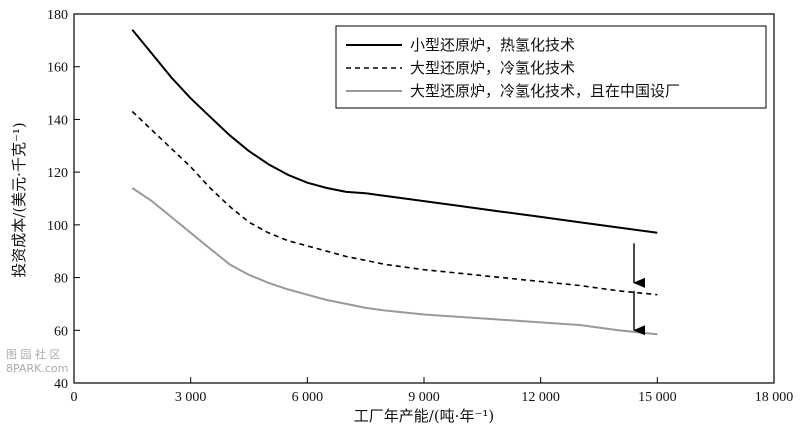 The image size is (800, 434). Describe the element at coordinates (61, 279) in the screenshot. I see `y-tick-label: 80` at that location.